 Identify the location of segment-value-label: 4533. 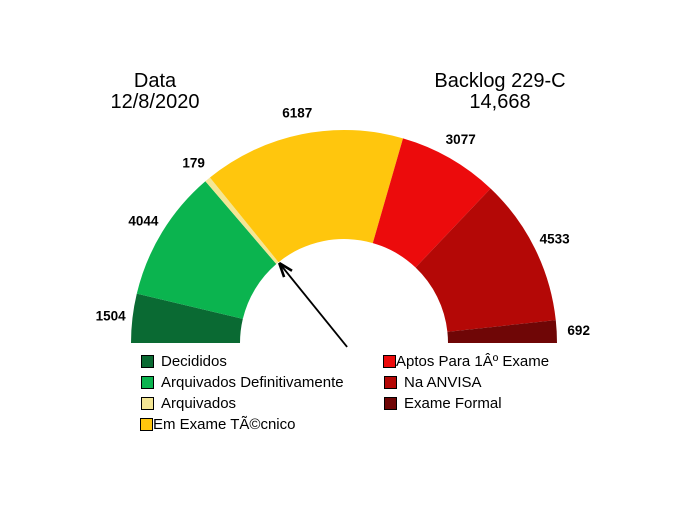
(555, 239).